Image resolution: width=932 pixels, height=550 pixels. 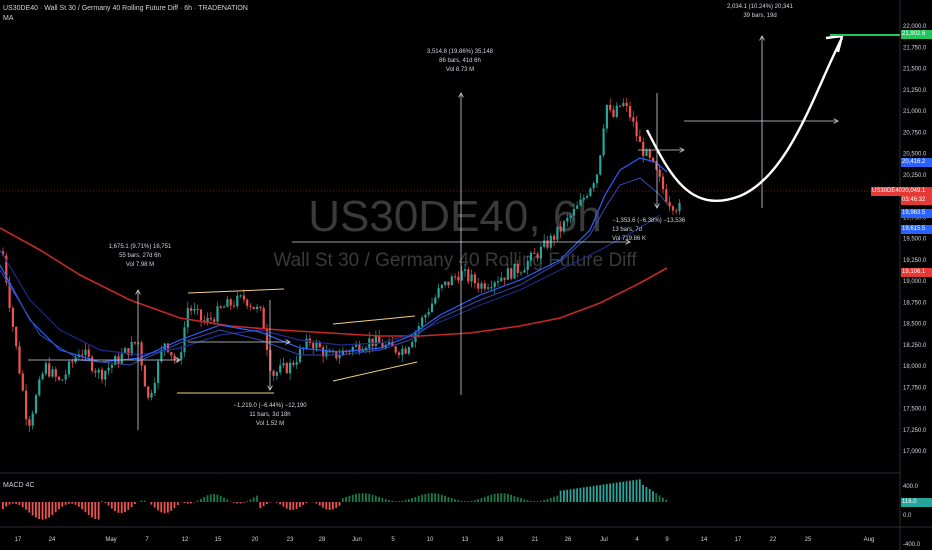 I want to click on projection-curve, so click(x=744, y=119).